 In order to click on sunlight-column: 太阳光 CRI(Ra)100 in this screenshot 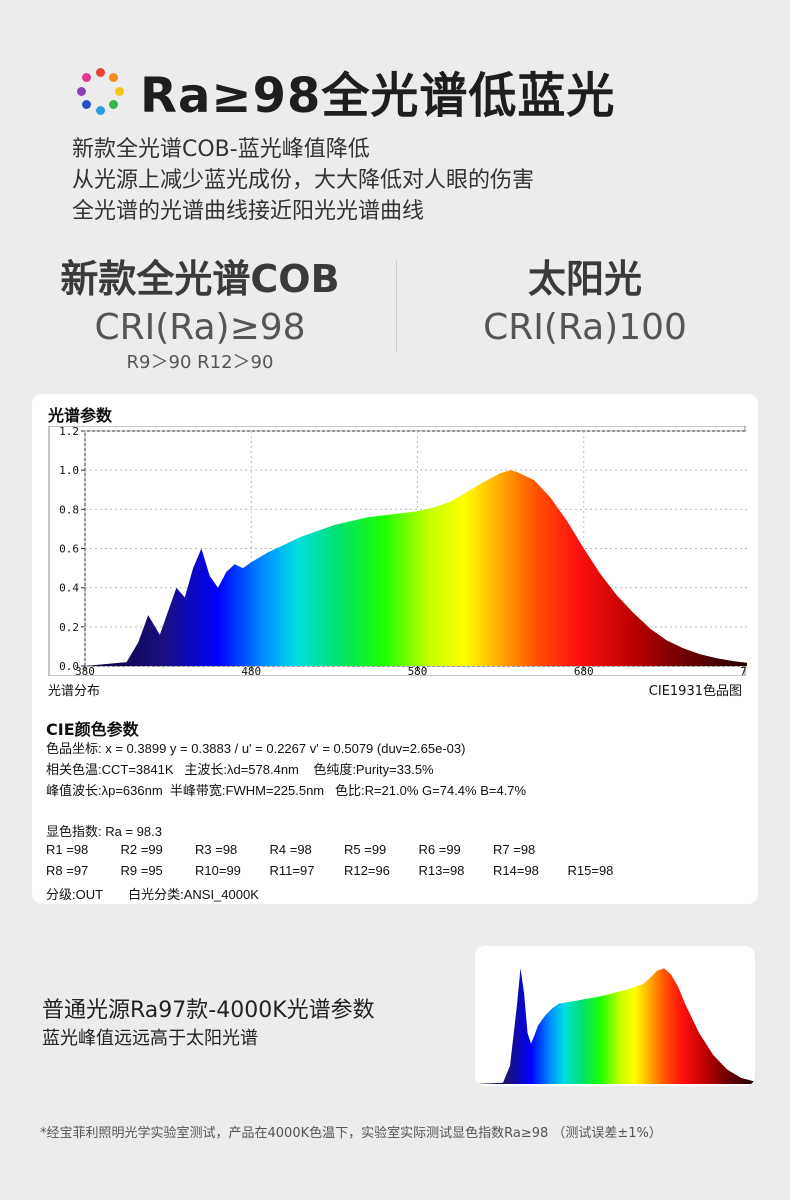, I will do `click(585, 301)`.